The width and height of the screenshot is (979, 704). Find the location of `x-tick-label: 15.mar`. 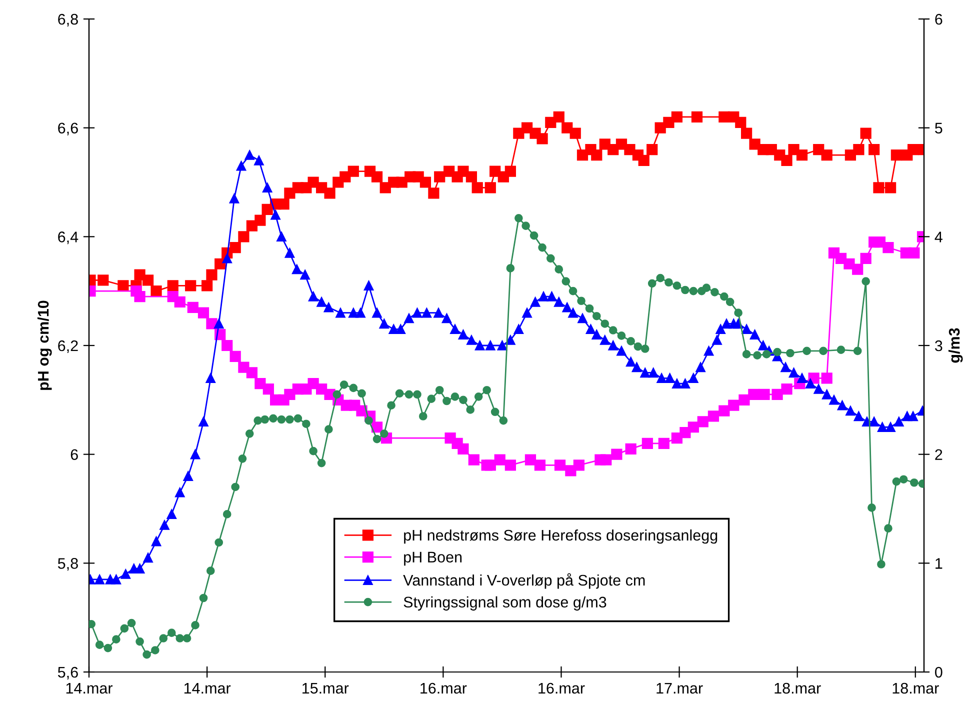

x-tick-label: 15.mar is located at coordinates (325, 688).